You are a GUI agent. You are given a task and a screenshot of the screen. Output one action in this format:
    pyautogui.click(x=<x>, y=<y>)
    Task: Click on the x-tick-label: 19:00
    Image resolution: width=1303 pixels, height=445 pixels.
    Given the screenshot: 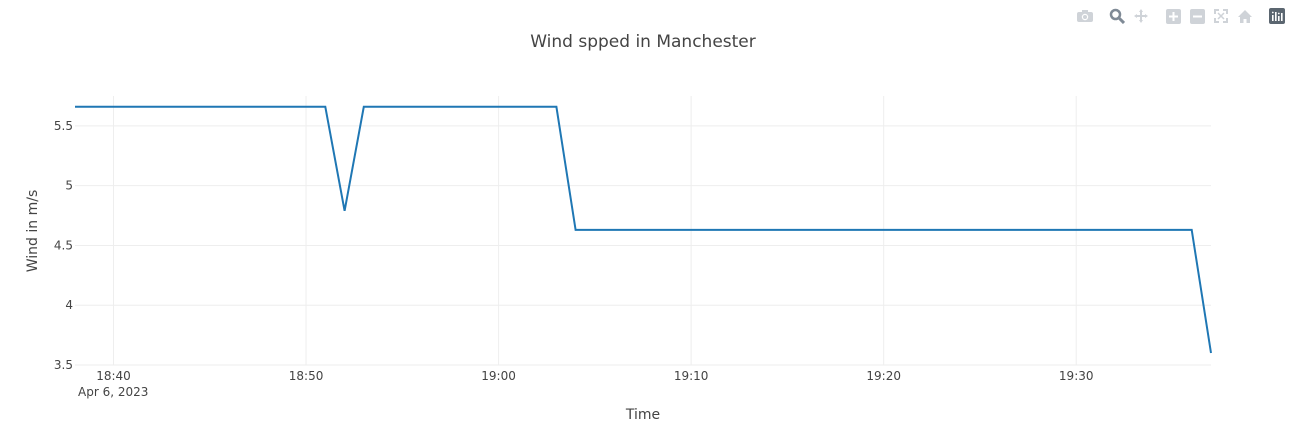 What is the action you would take?
    pyautogui.click(x=498, y=376)
    